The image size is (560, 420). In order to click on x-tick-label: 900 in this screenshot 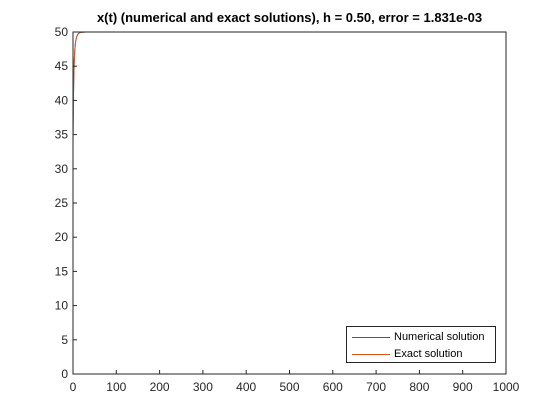, I will do `click(463, 387)`.